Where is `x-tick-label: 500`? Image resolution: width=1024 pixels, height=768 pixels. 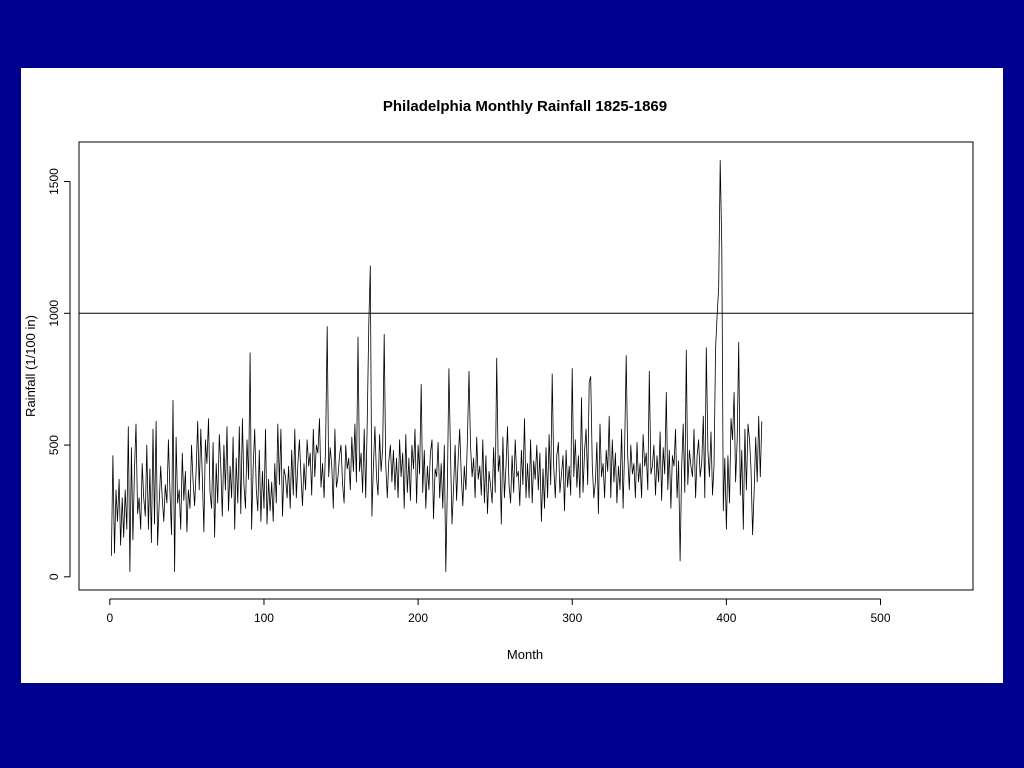
x-tick-label: 500 is located at coordinates (881, 618).